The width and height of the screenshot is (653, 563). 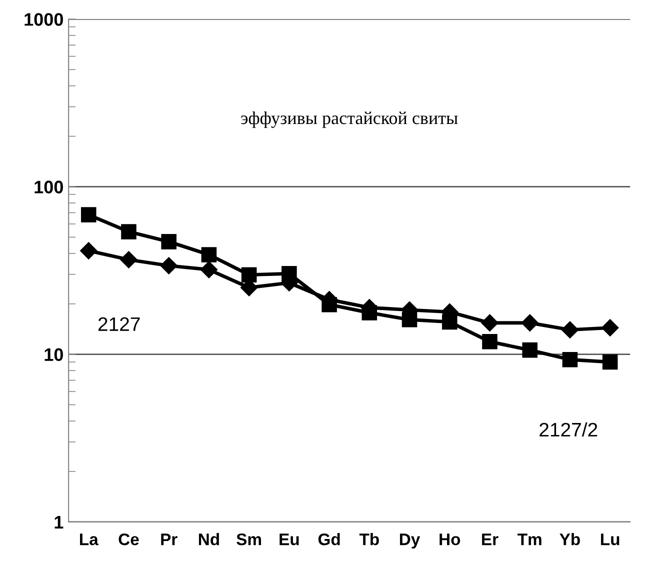 I want to click on x-tick-label: Lu, so click(x=610, y=540).